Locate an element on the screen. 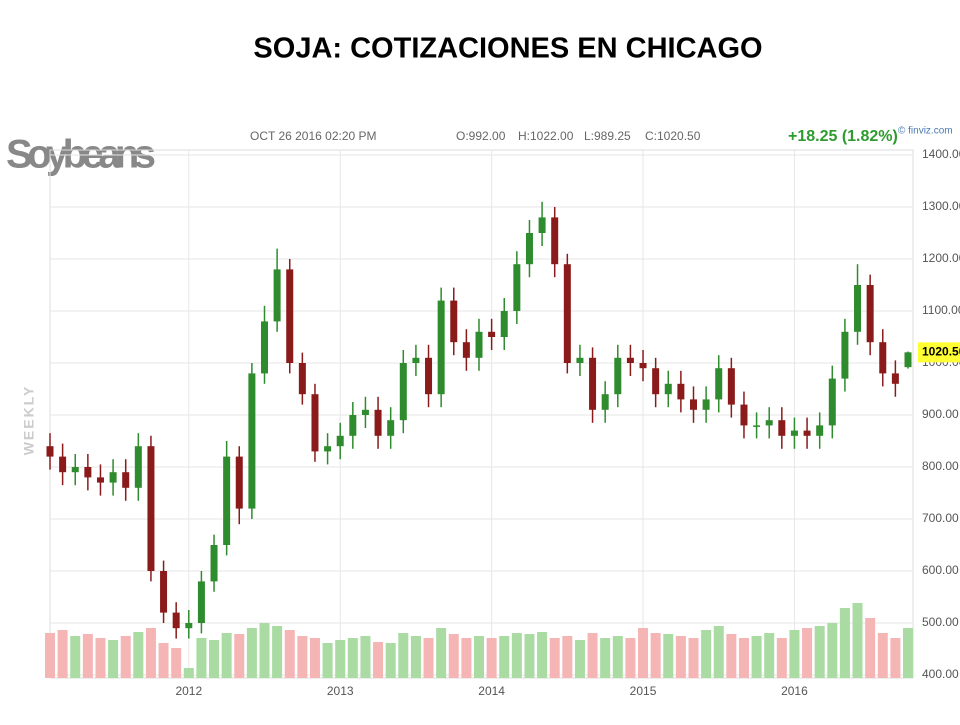 The width and height of the screenshot is (960, 725). last-price-label: 1020.50 is located at coordinates (941, 352).